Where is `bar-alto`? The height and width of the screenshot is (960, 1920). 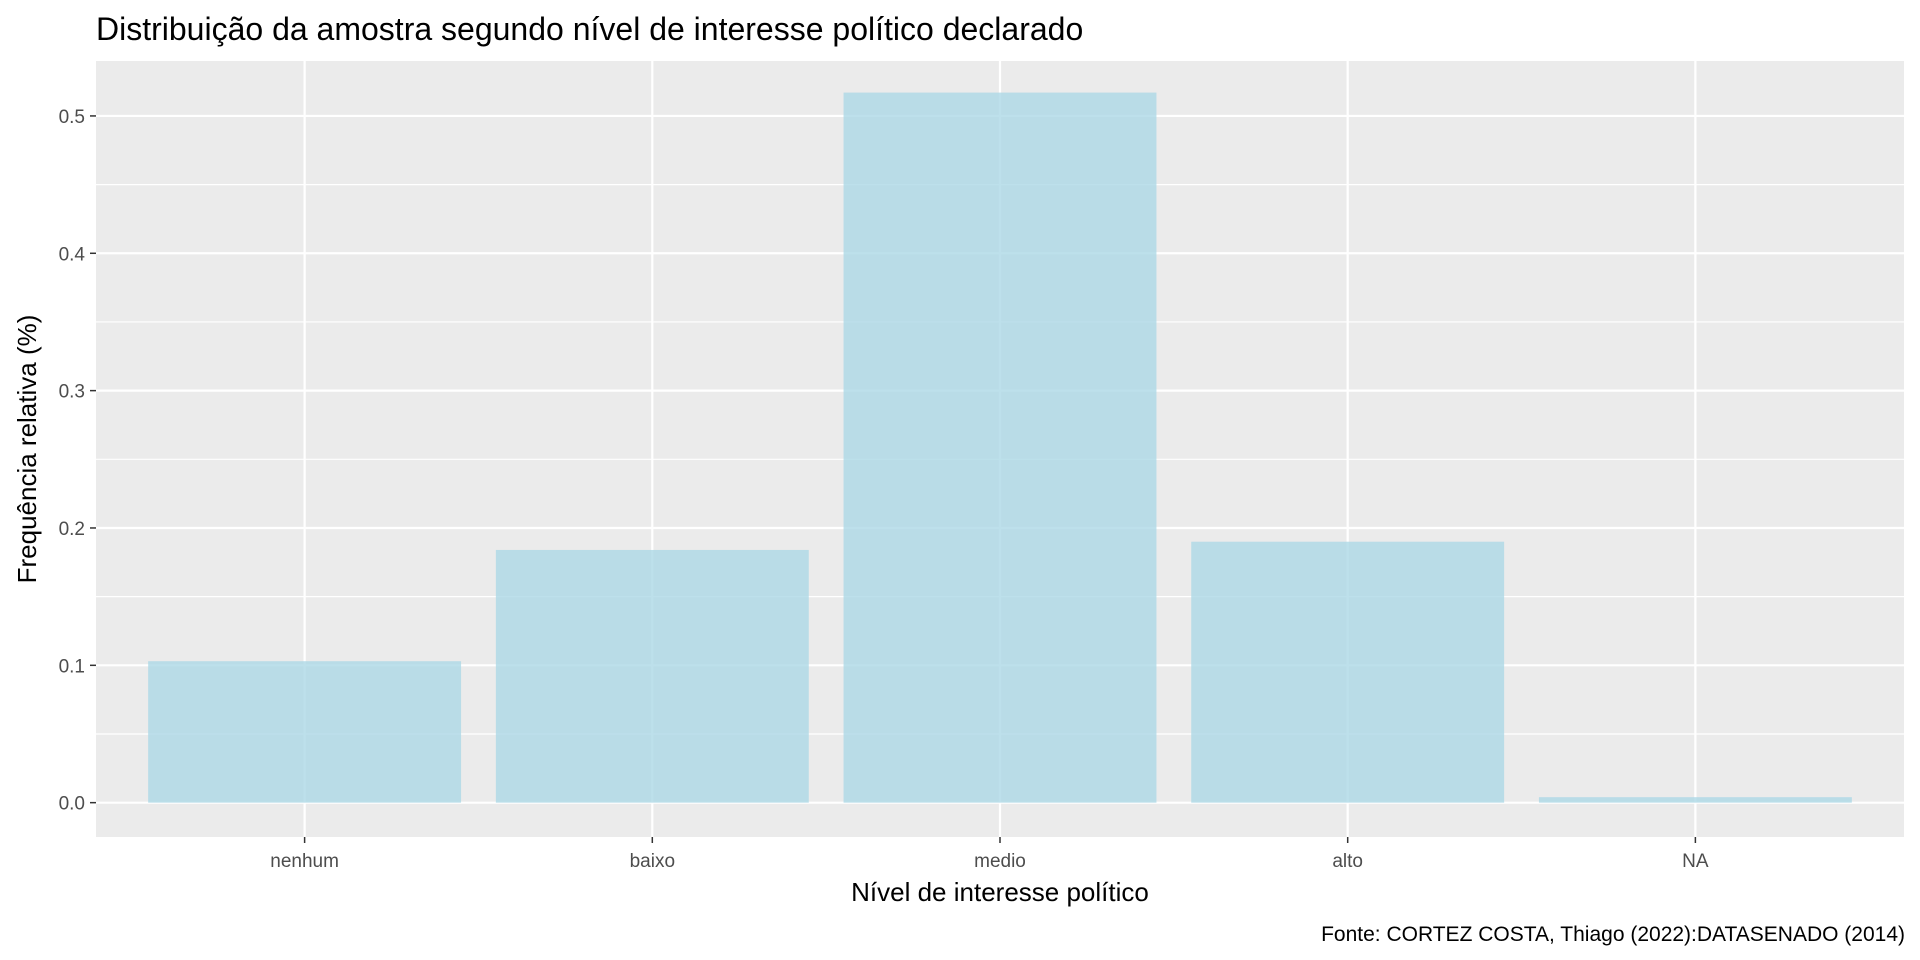
bar-alto is located at coordinates (1348, 672).